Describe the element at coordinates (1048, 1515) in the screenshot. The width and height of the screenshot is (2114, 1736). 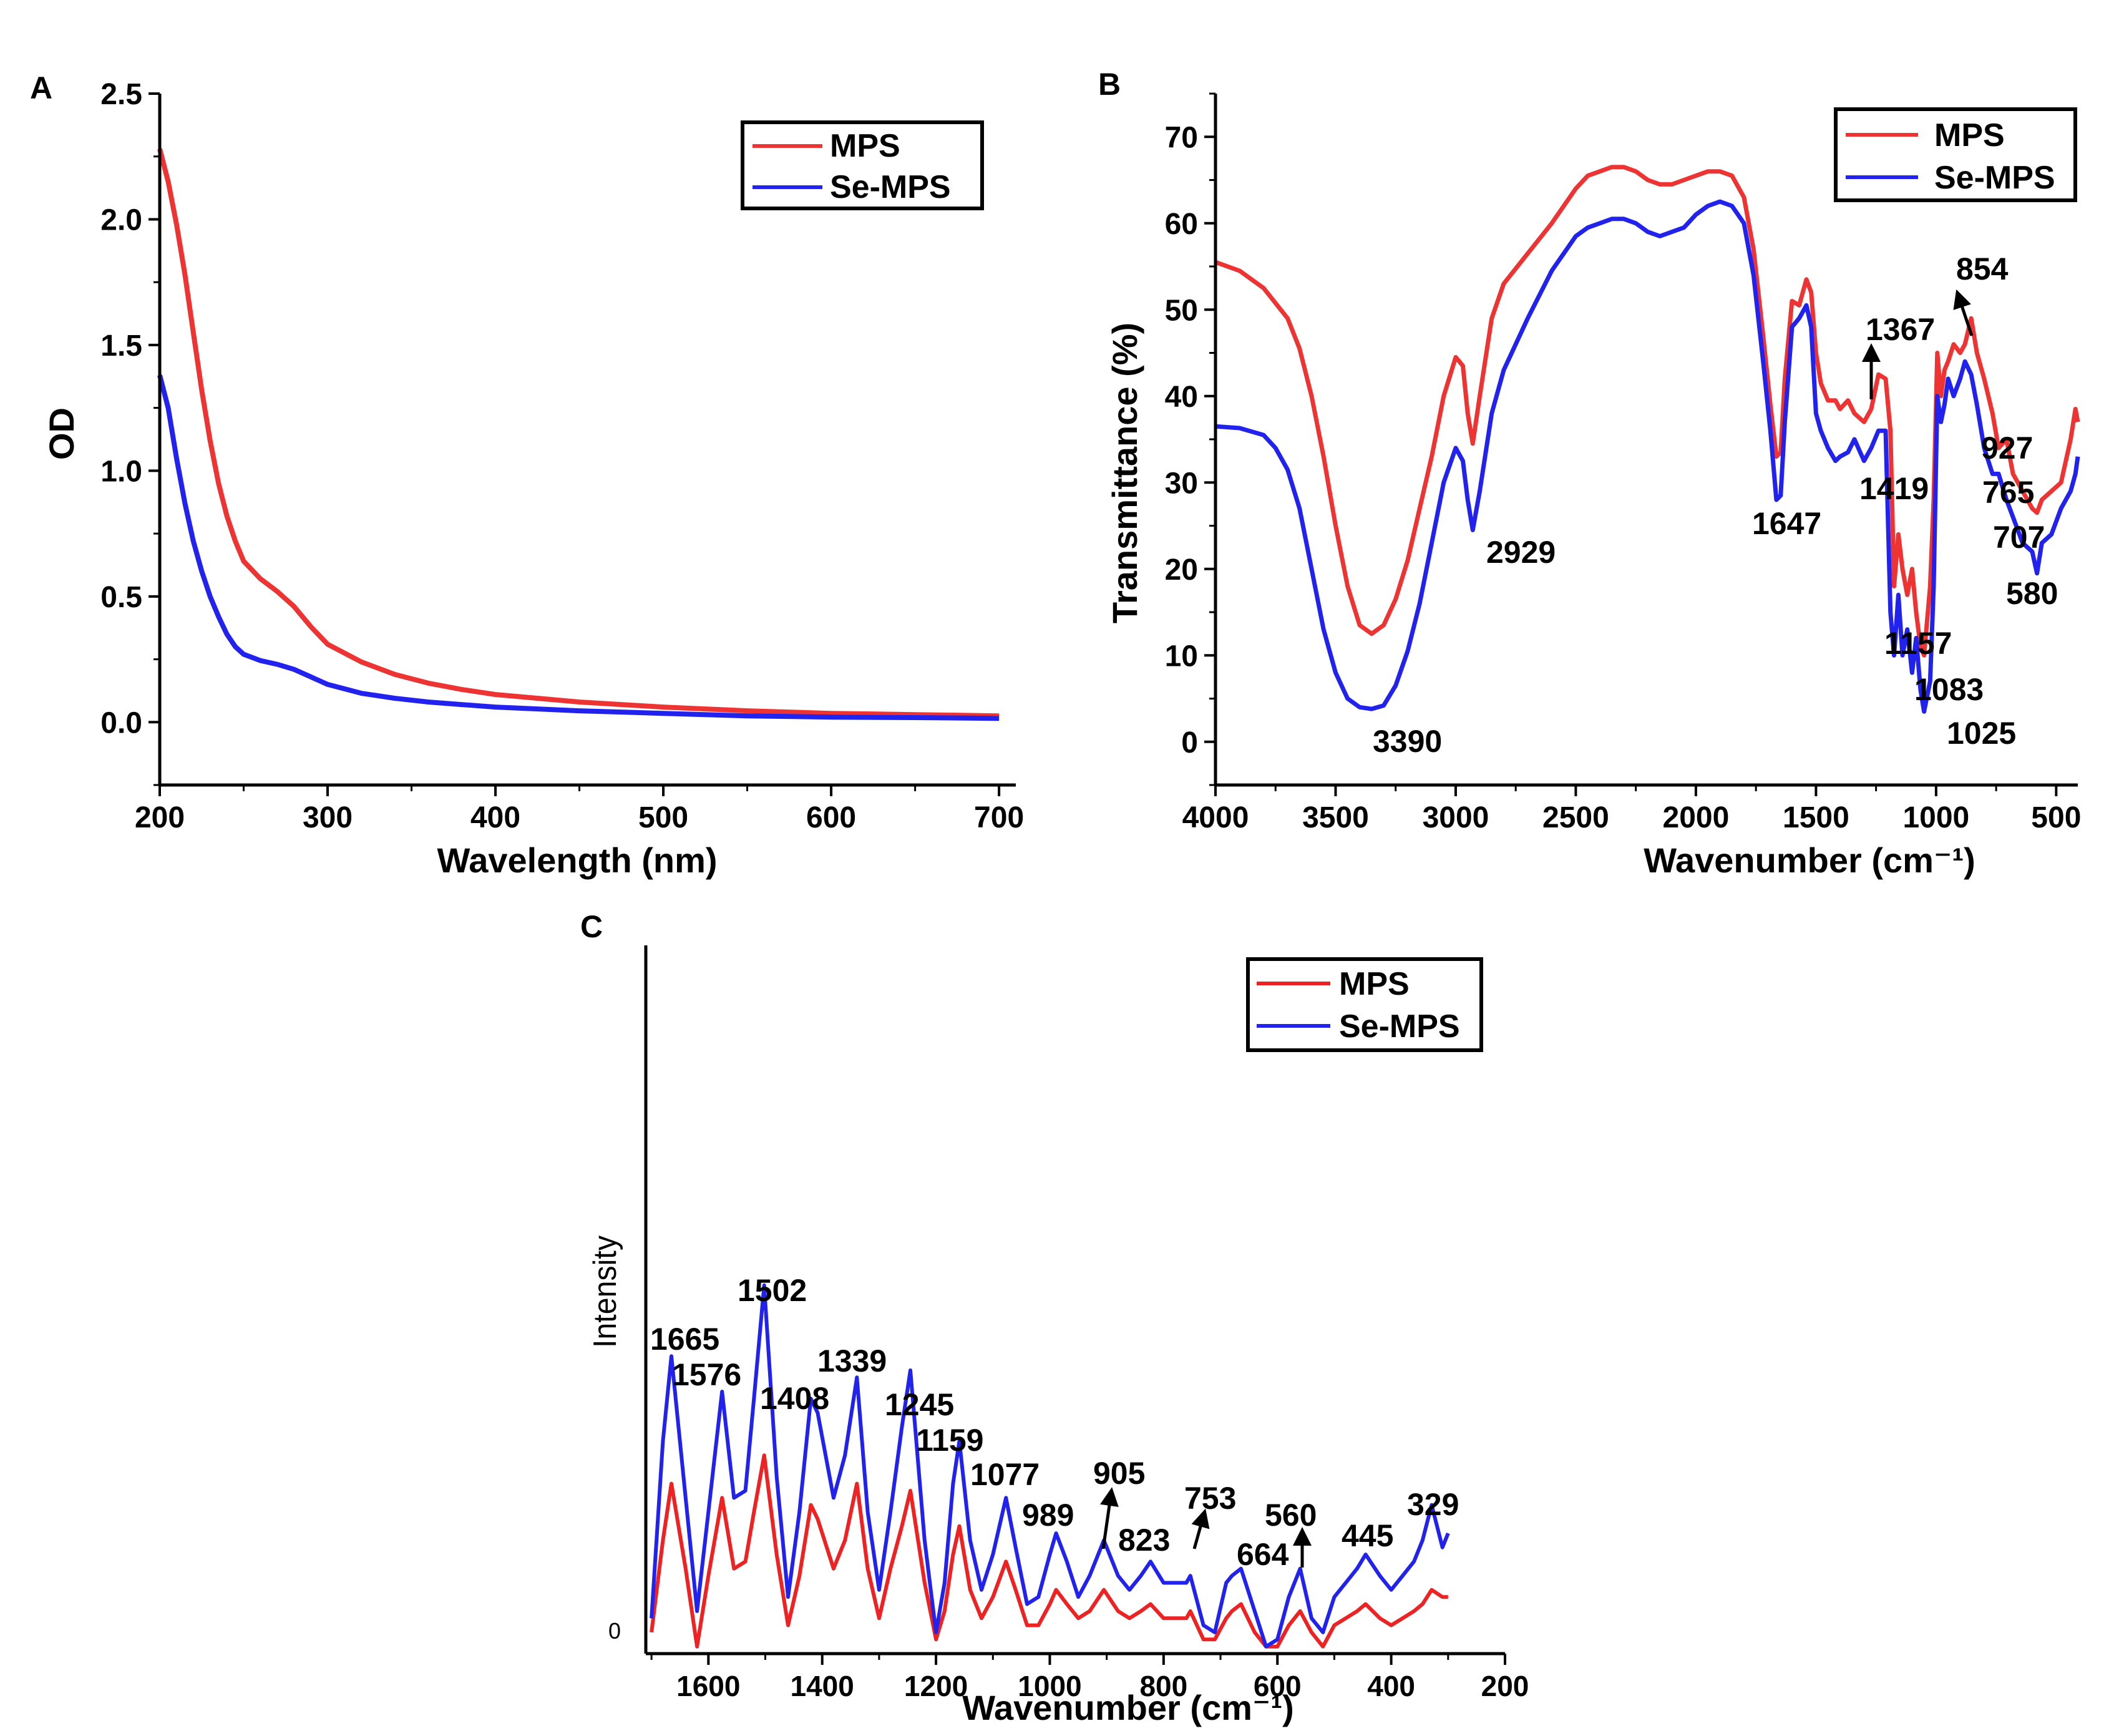
I see `peak-label-989: 989` at that location.